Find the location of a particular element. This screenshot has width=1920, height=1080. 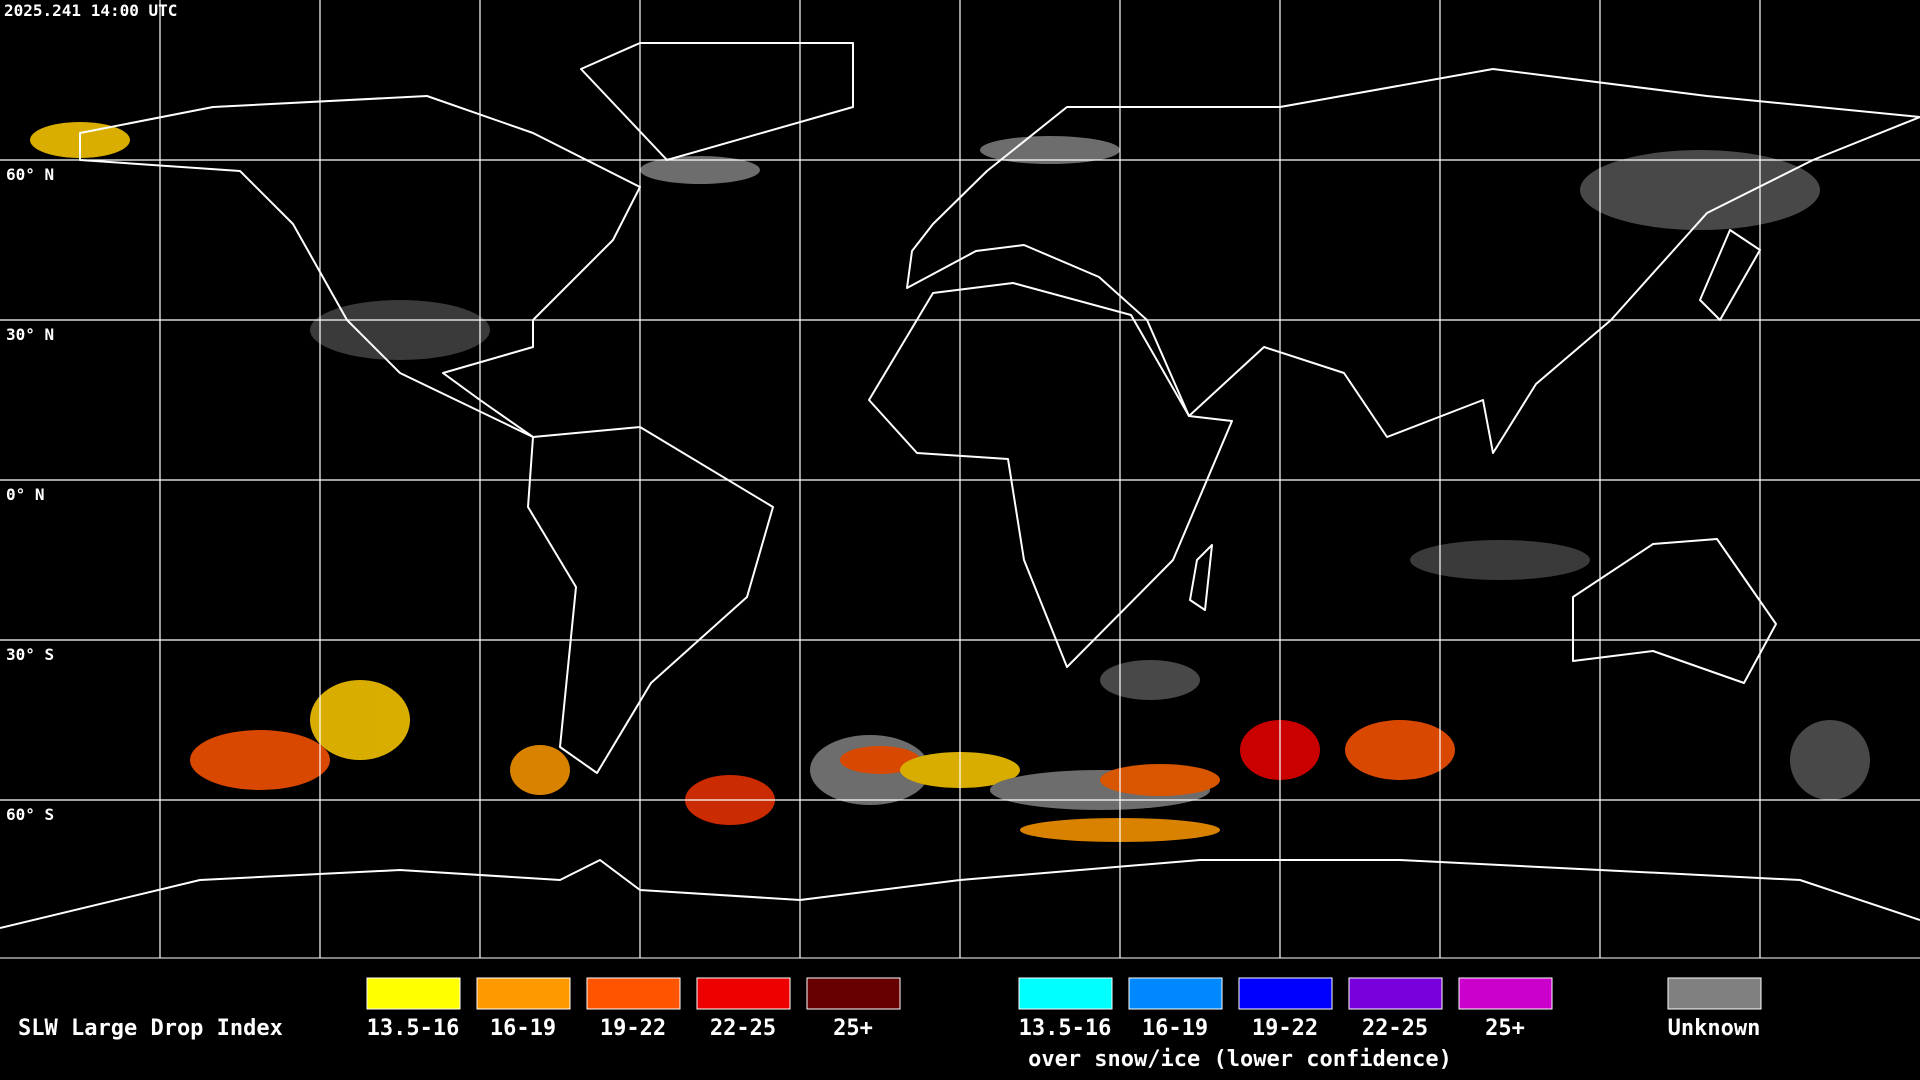

latitude-label: 30° S is located at coordinates (30, 654).